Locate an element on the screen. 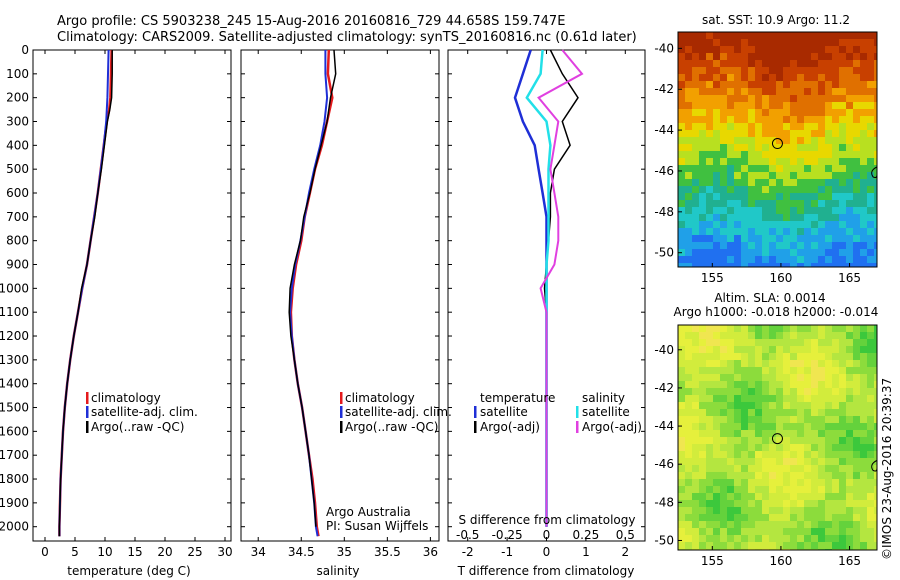  y-tick-label: 100 is located at coordinates (17, 74).